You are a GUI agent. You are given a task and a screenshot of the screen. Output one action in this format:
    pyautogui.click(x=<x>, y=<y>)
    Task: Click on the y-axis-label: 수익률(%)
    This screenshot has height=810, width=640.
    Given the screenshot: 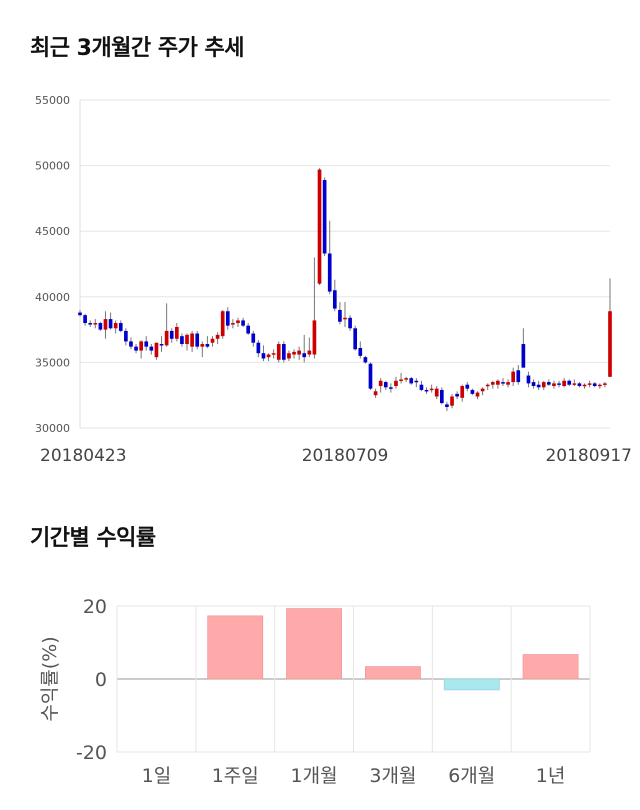 What is the action you would take?
    pyautogui.click(x=50, y=678)
    